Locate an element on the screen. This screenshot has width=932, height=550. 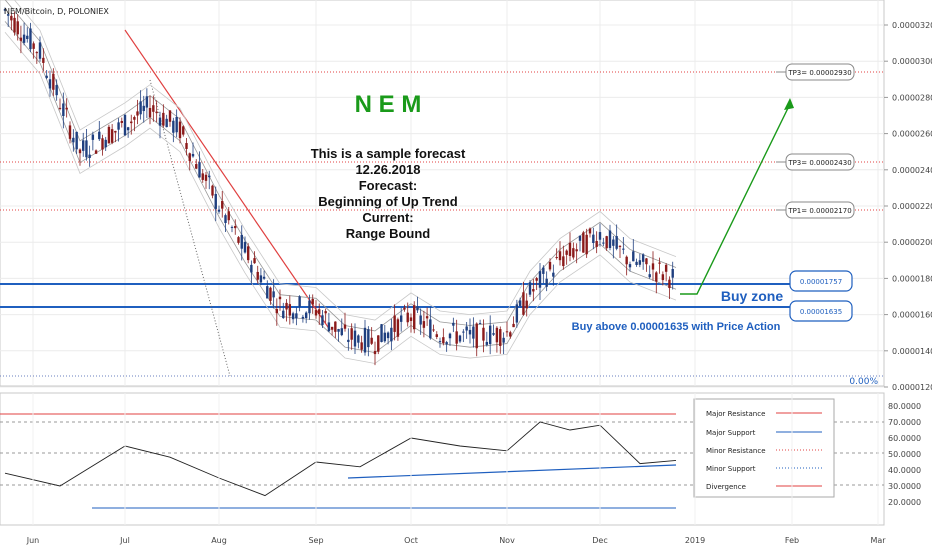
time-tick-label: Sep is located at coordinates (315, 540).